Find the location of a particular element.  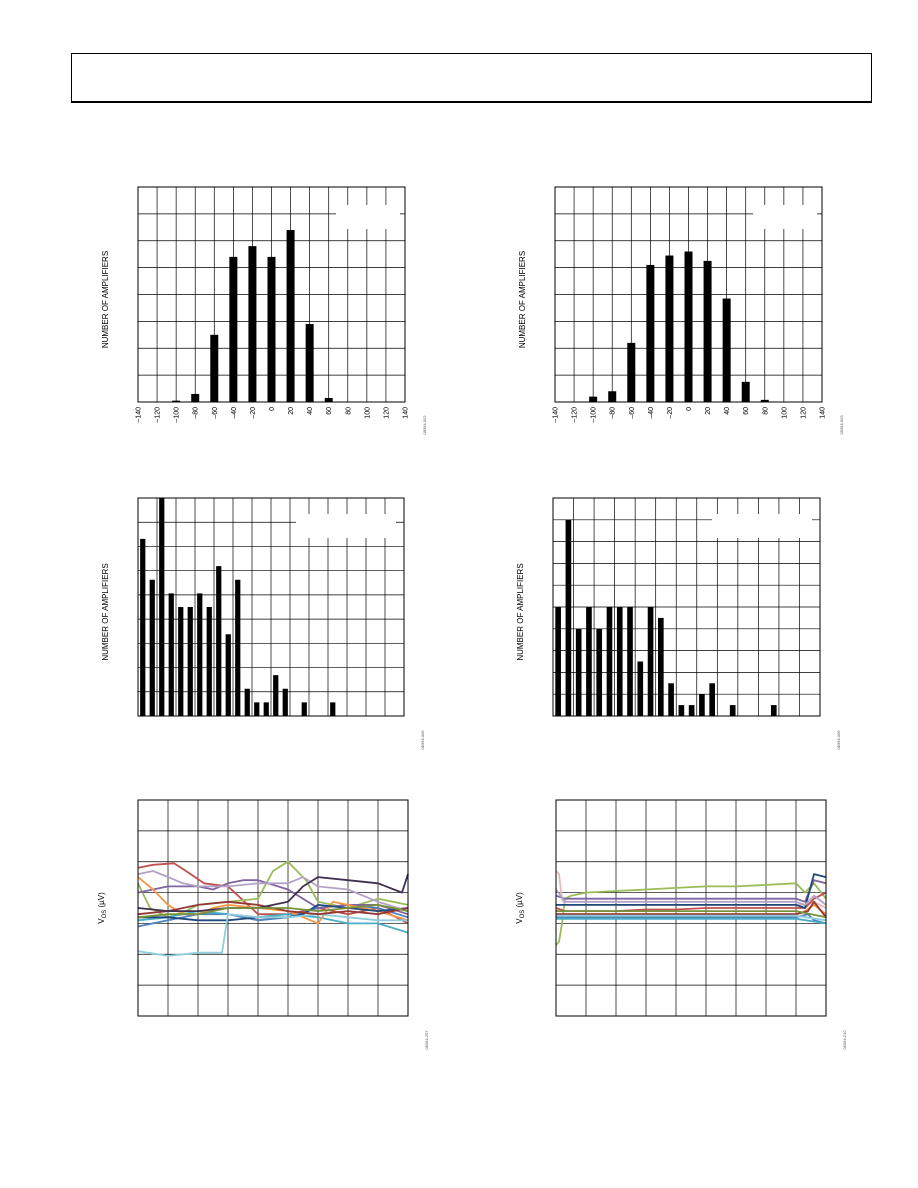

figure-code: 08394-003 is located at coordinates (841, 425).